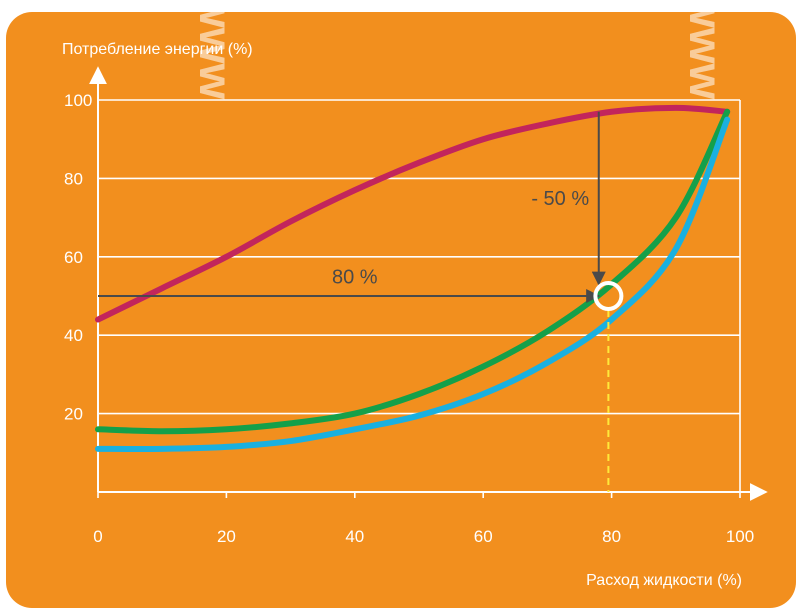 This screenshot has width=802, height=611. What do you see at coordinates (354, 536) in the screenshot?
I see `x-tick-label: 40` at bounding box center [354, 536].